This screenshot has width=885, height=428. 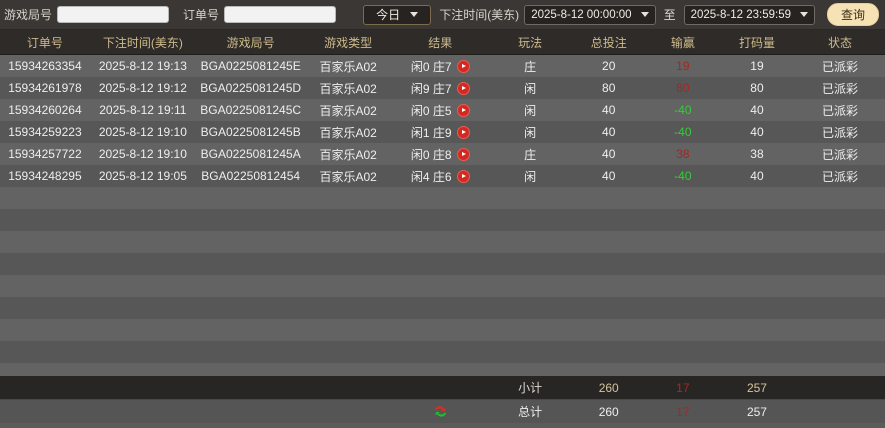 I want to click on column-header-play: 玩法, so click(x=530, y=42).